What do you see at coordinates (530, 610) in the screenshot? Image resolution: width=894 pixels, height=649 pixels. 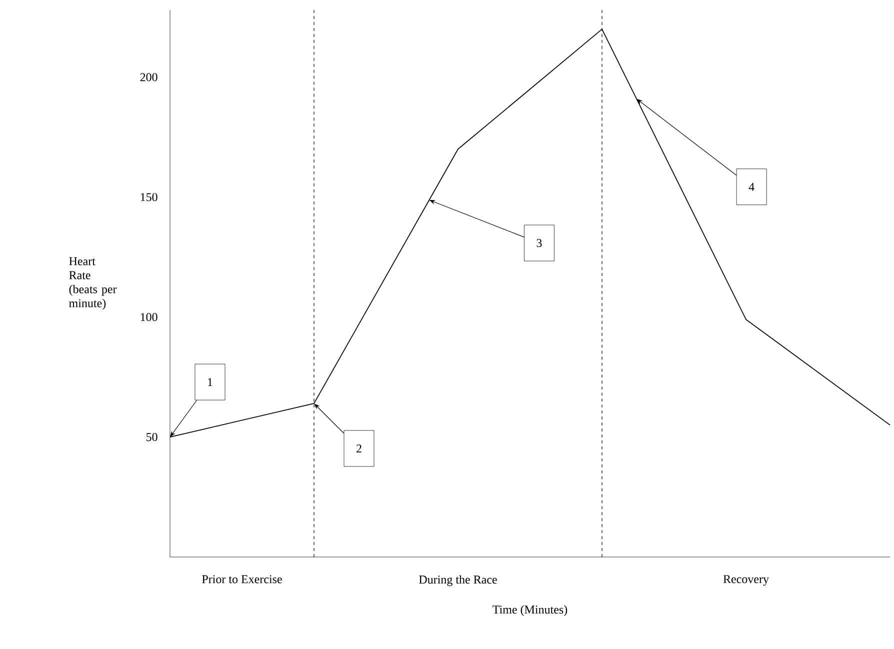 I see `x-axis-title: Time (Minutes)` at bounding box center [530, 610].